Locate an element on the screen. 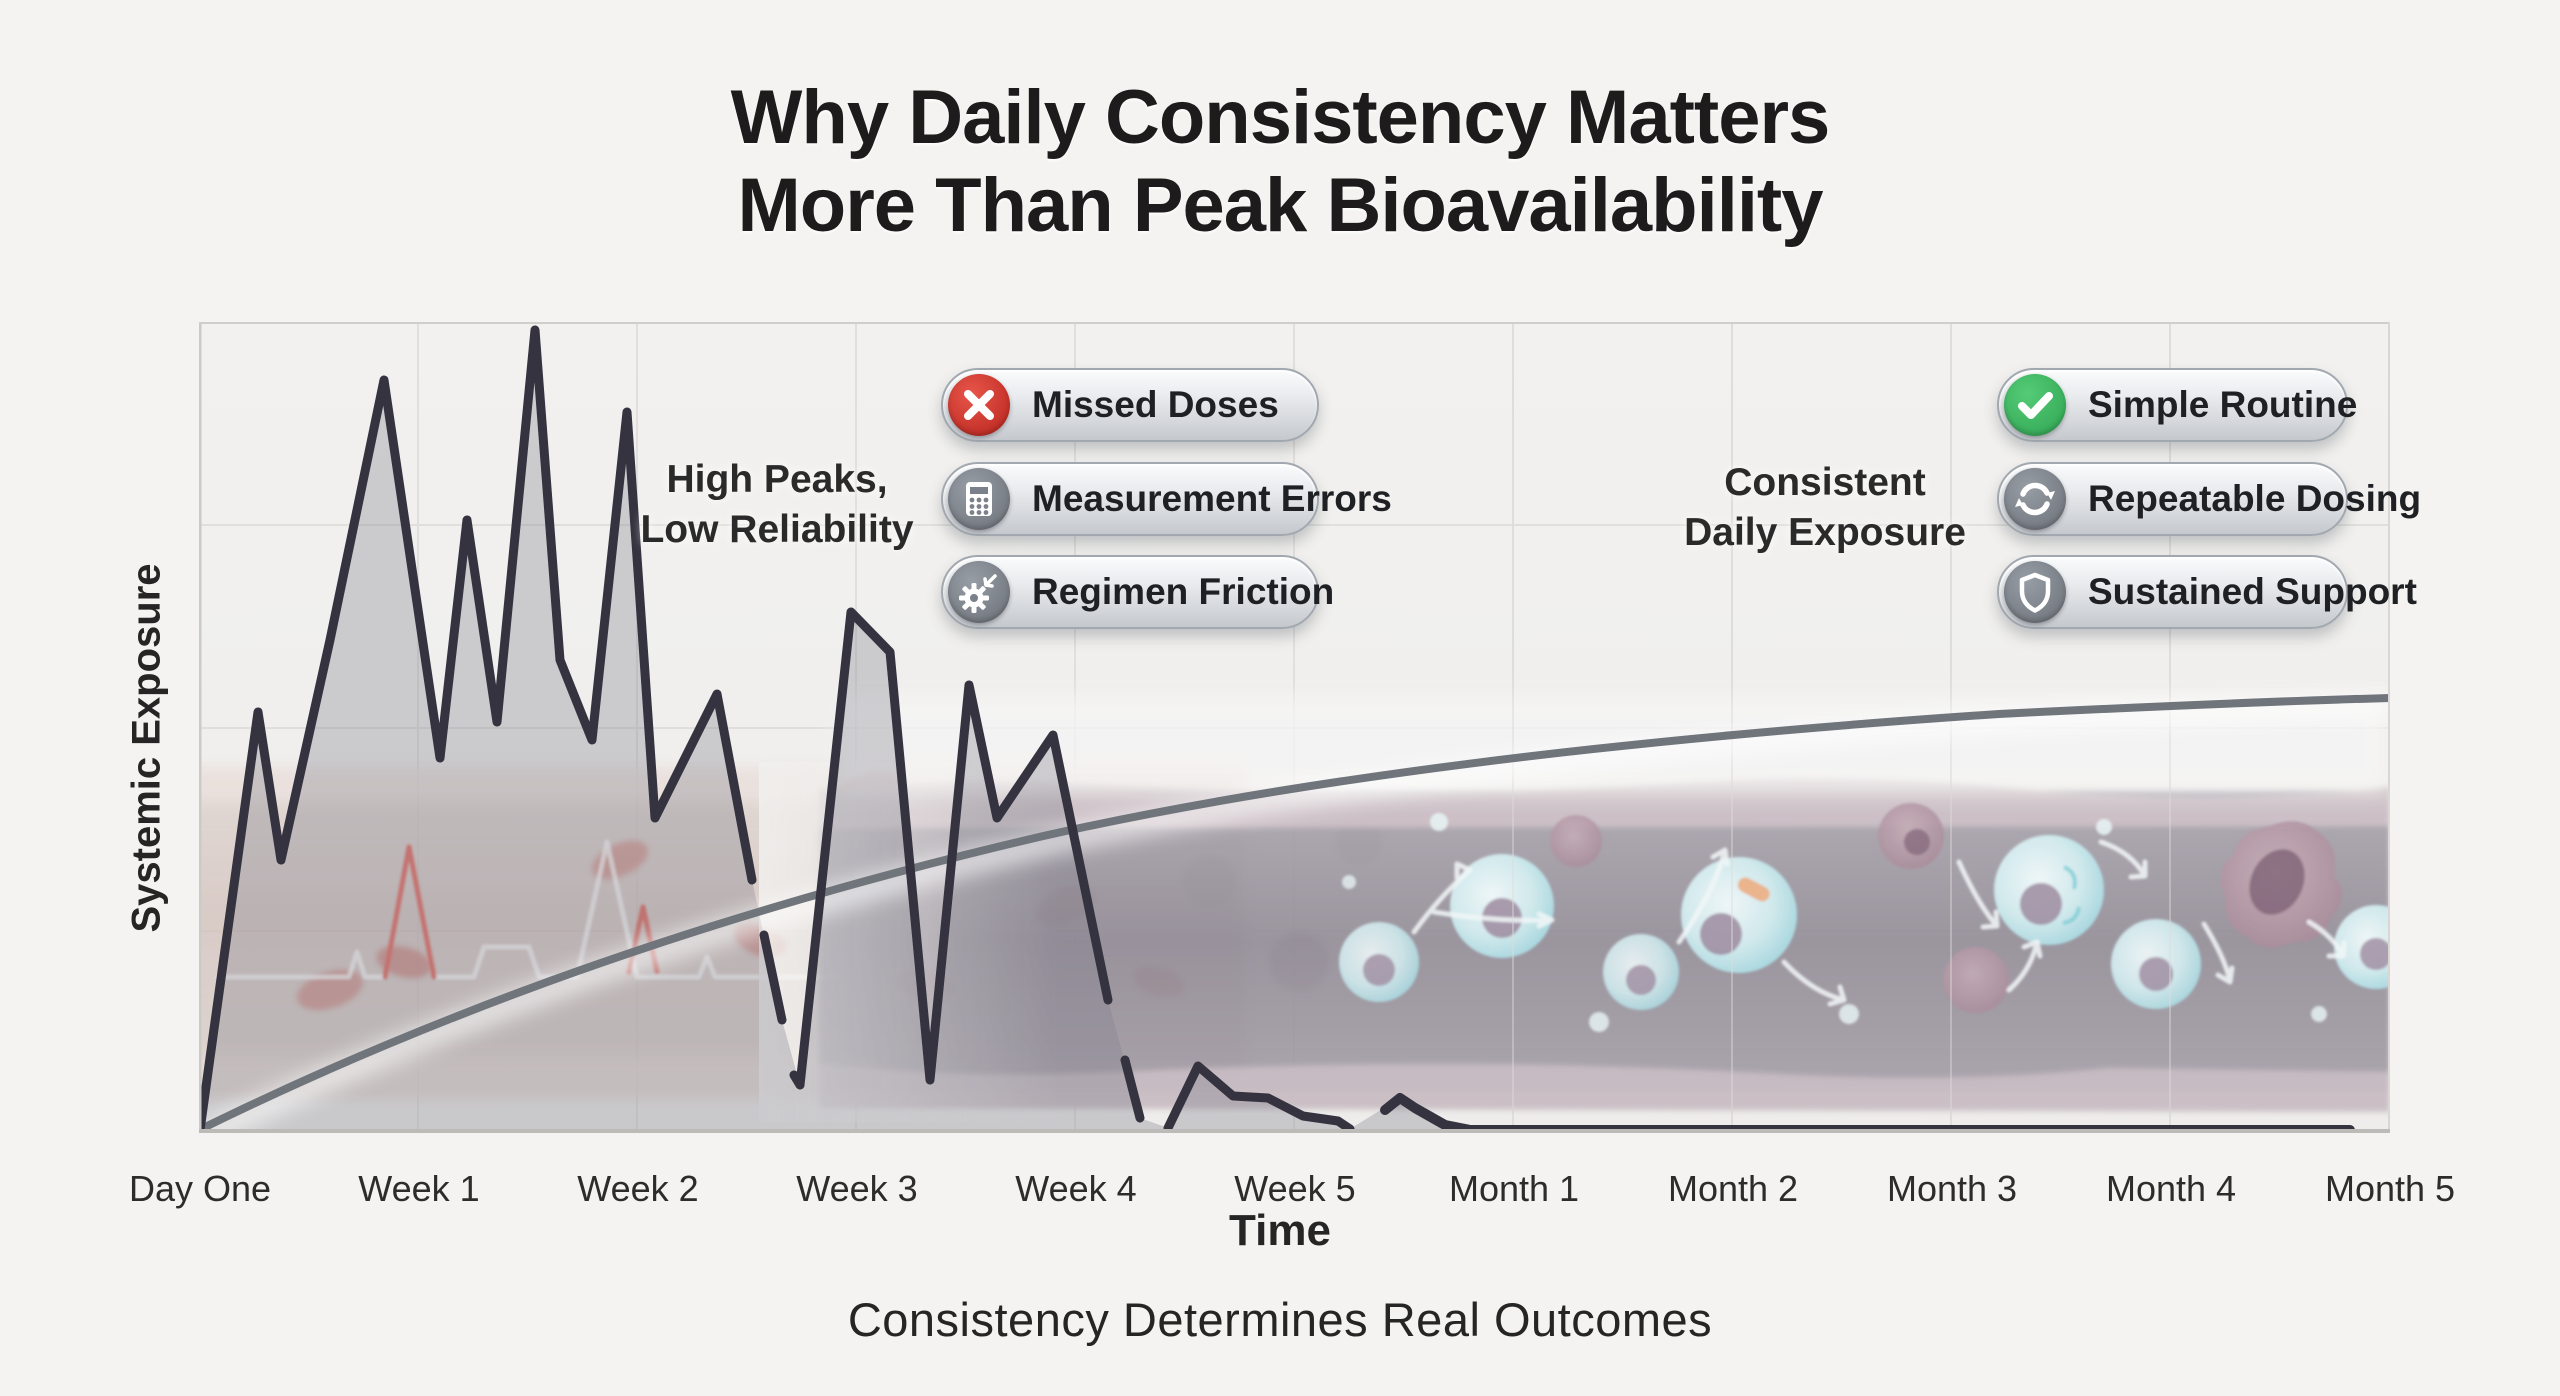 Image resolution: width=2560 pixels, height=1396 pixels. badge-label: Simple Routine is located at coordinates (2223, 404).